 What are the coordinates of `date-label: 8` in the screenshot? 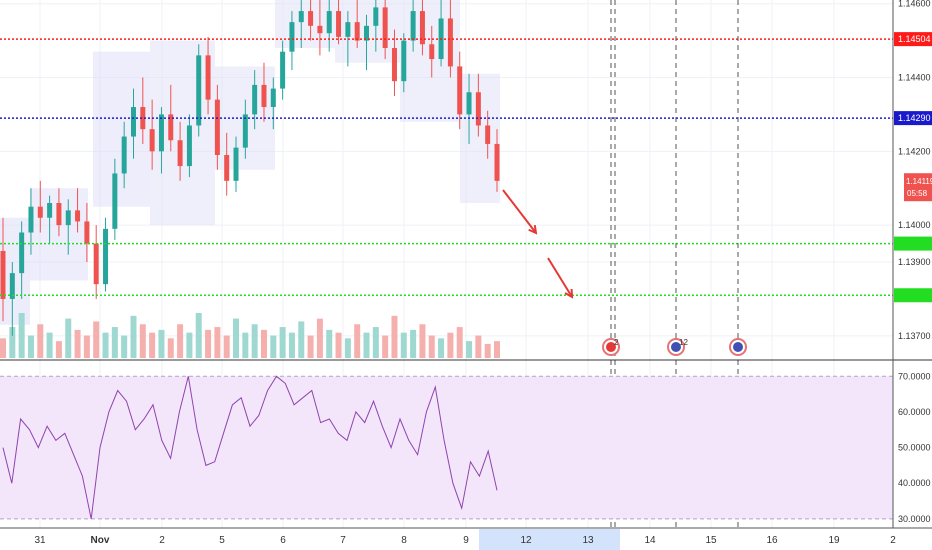 It's located at (404, 540).